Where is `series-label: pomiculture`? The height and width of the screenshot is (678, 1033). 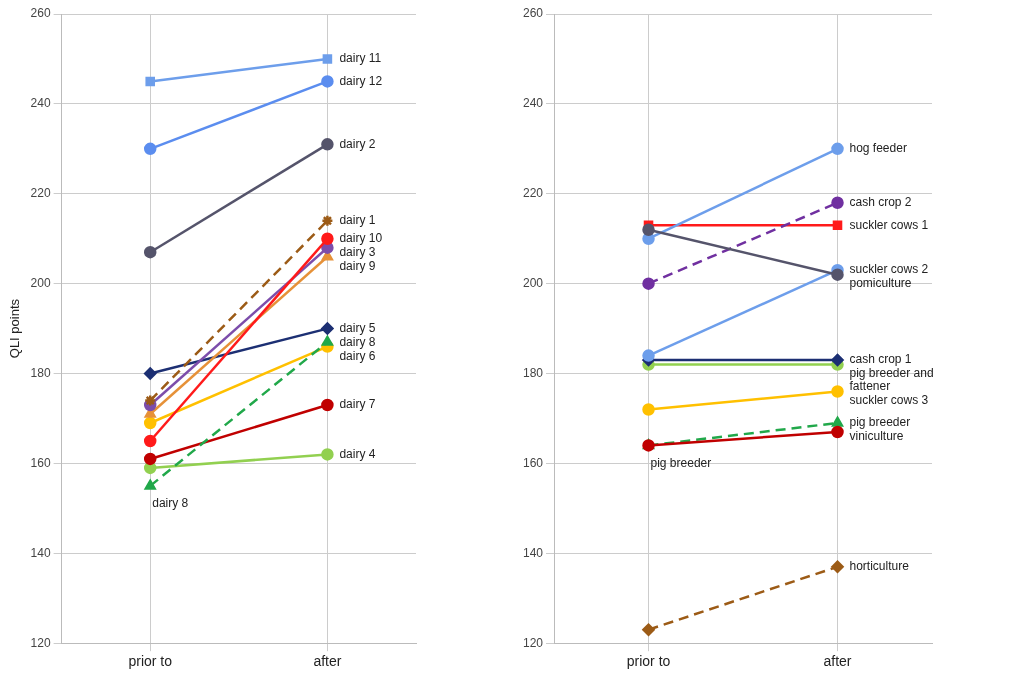
series-label: pomiculture is located at coordinates (880, 283).